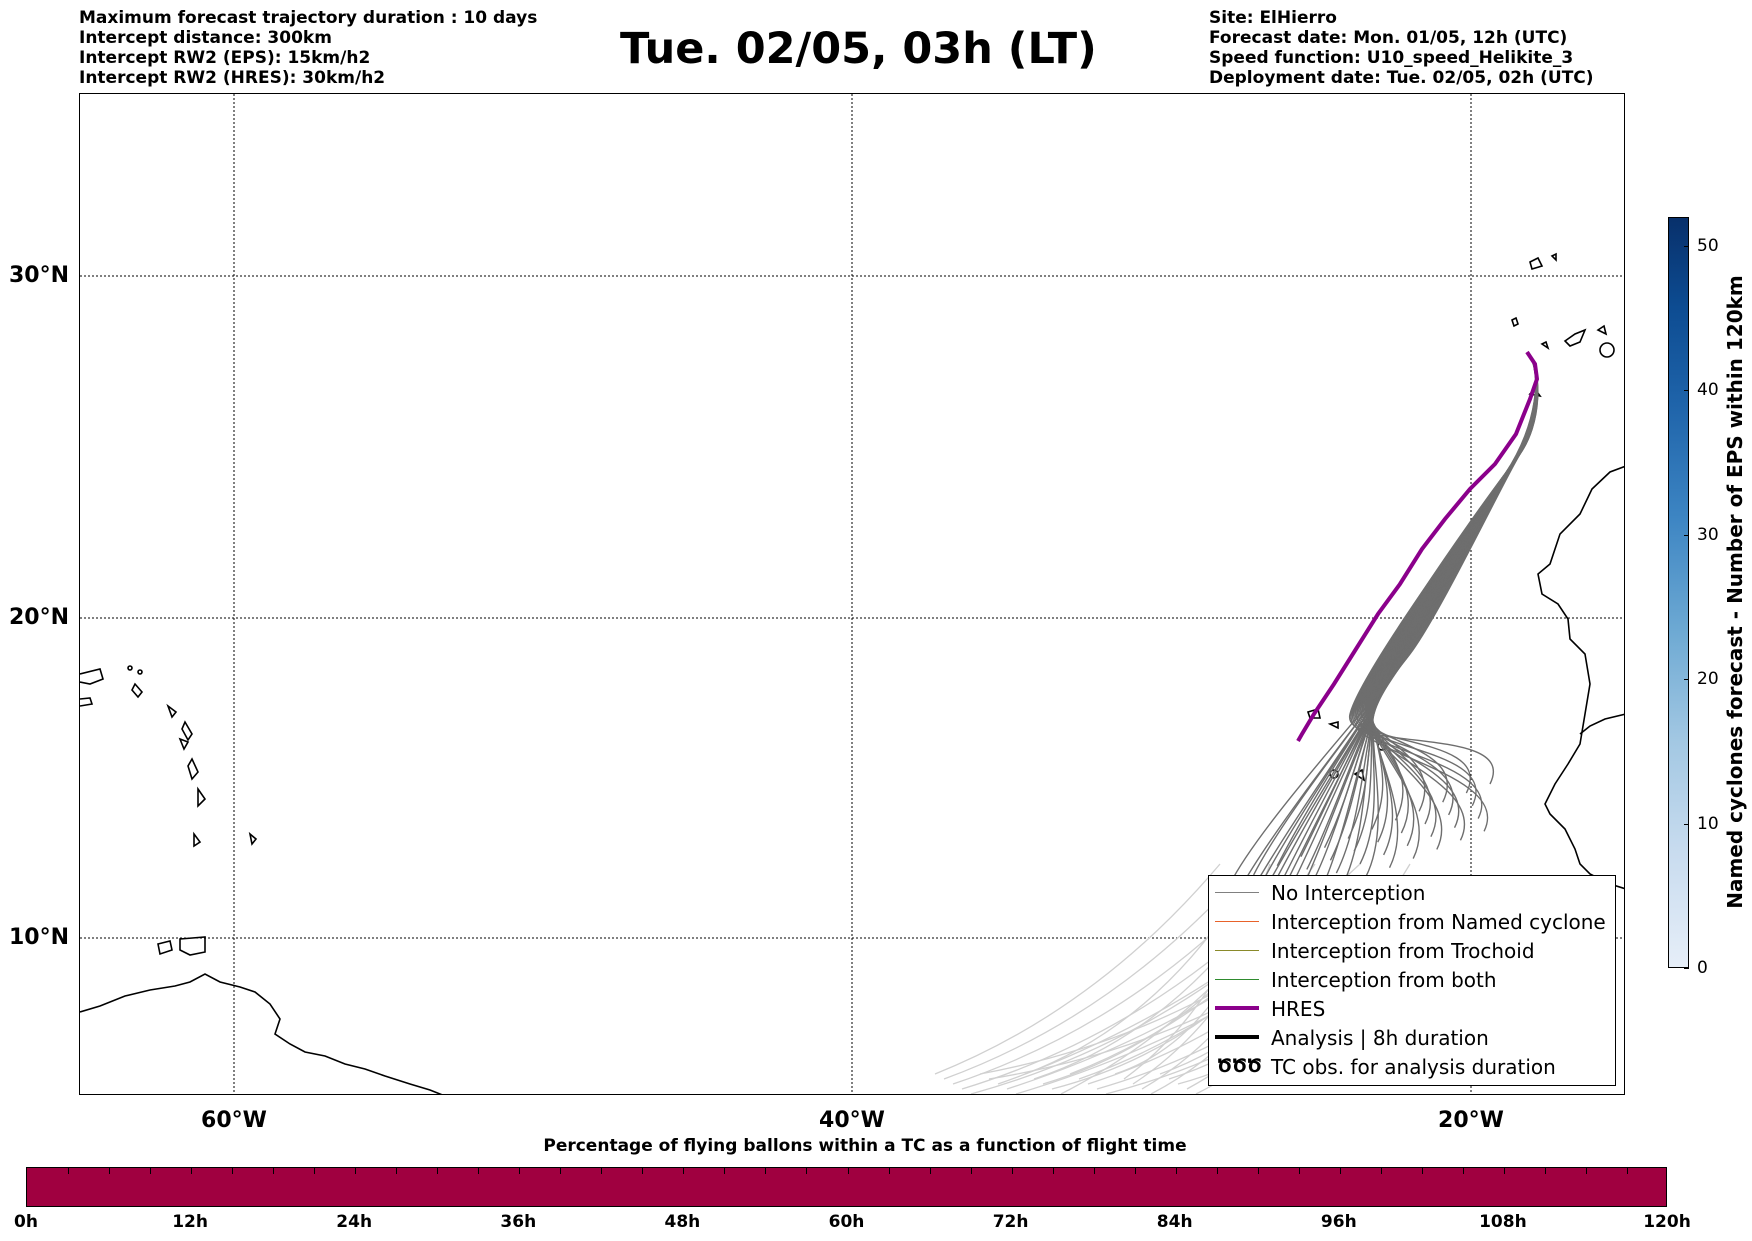 This screenshot has height=1241, width=1752. I want to click on legend-swatch-named-cyclone, so click(1237, 921).